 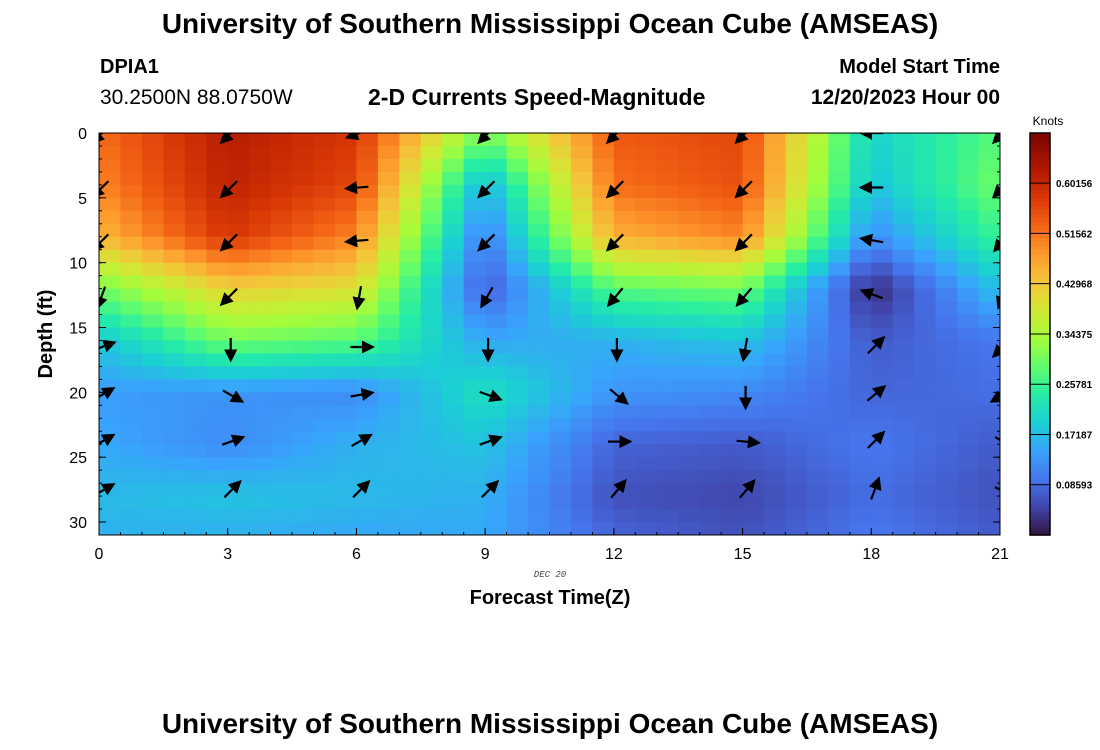 What do you see at coordinates (871, 554) in the screenshot?
I see `x-tick-label: 18` at bounding box center [871, 554].